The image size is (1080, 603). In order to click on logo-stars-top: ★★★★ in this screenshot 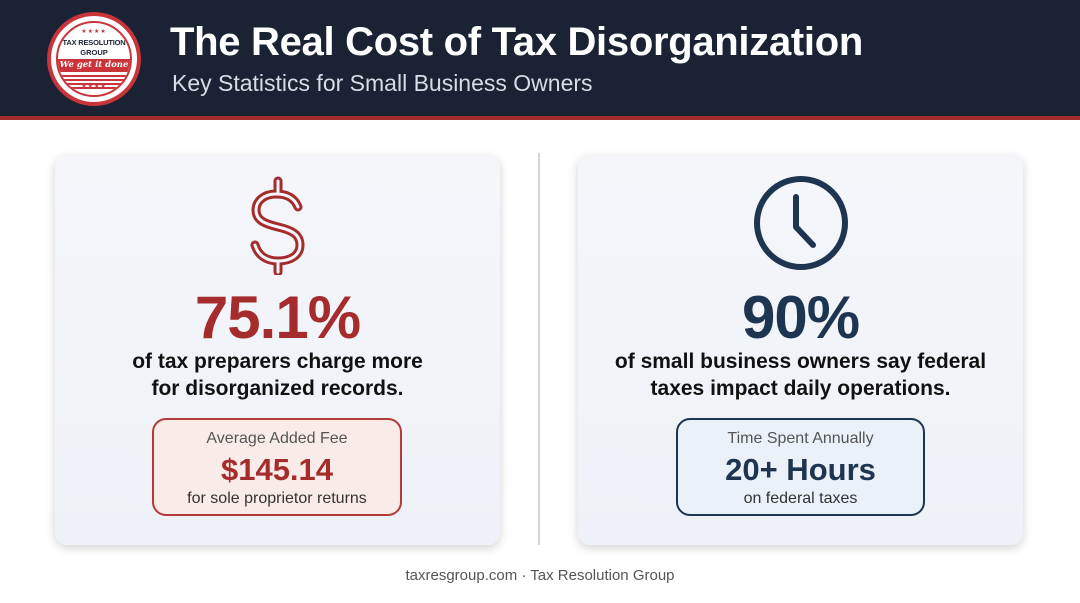, I will do `click(94, 32)`.